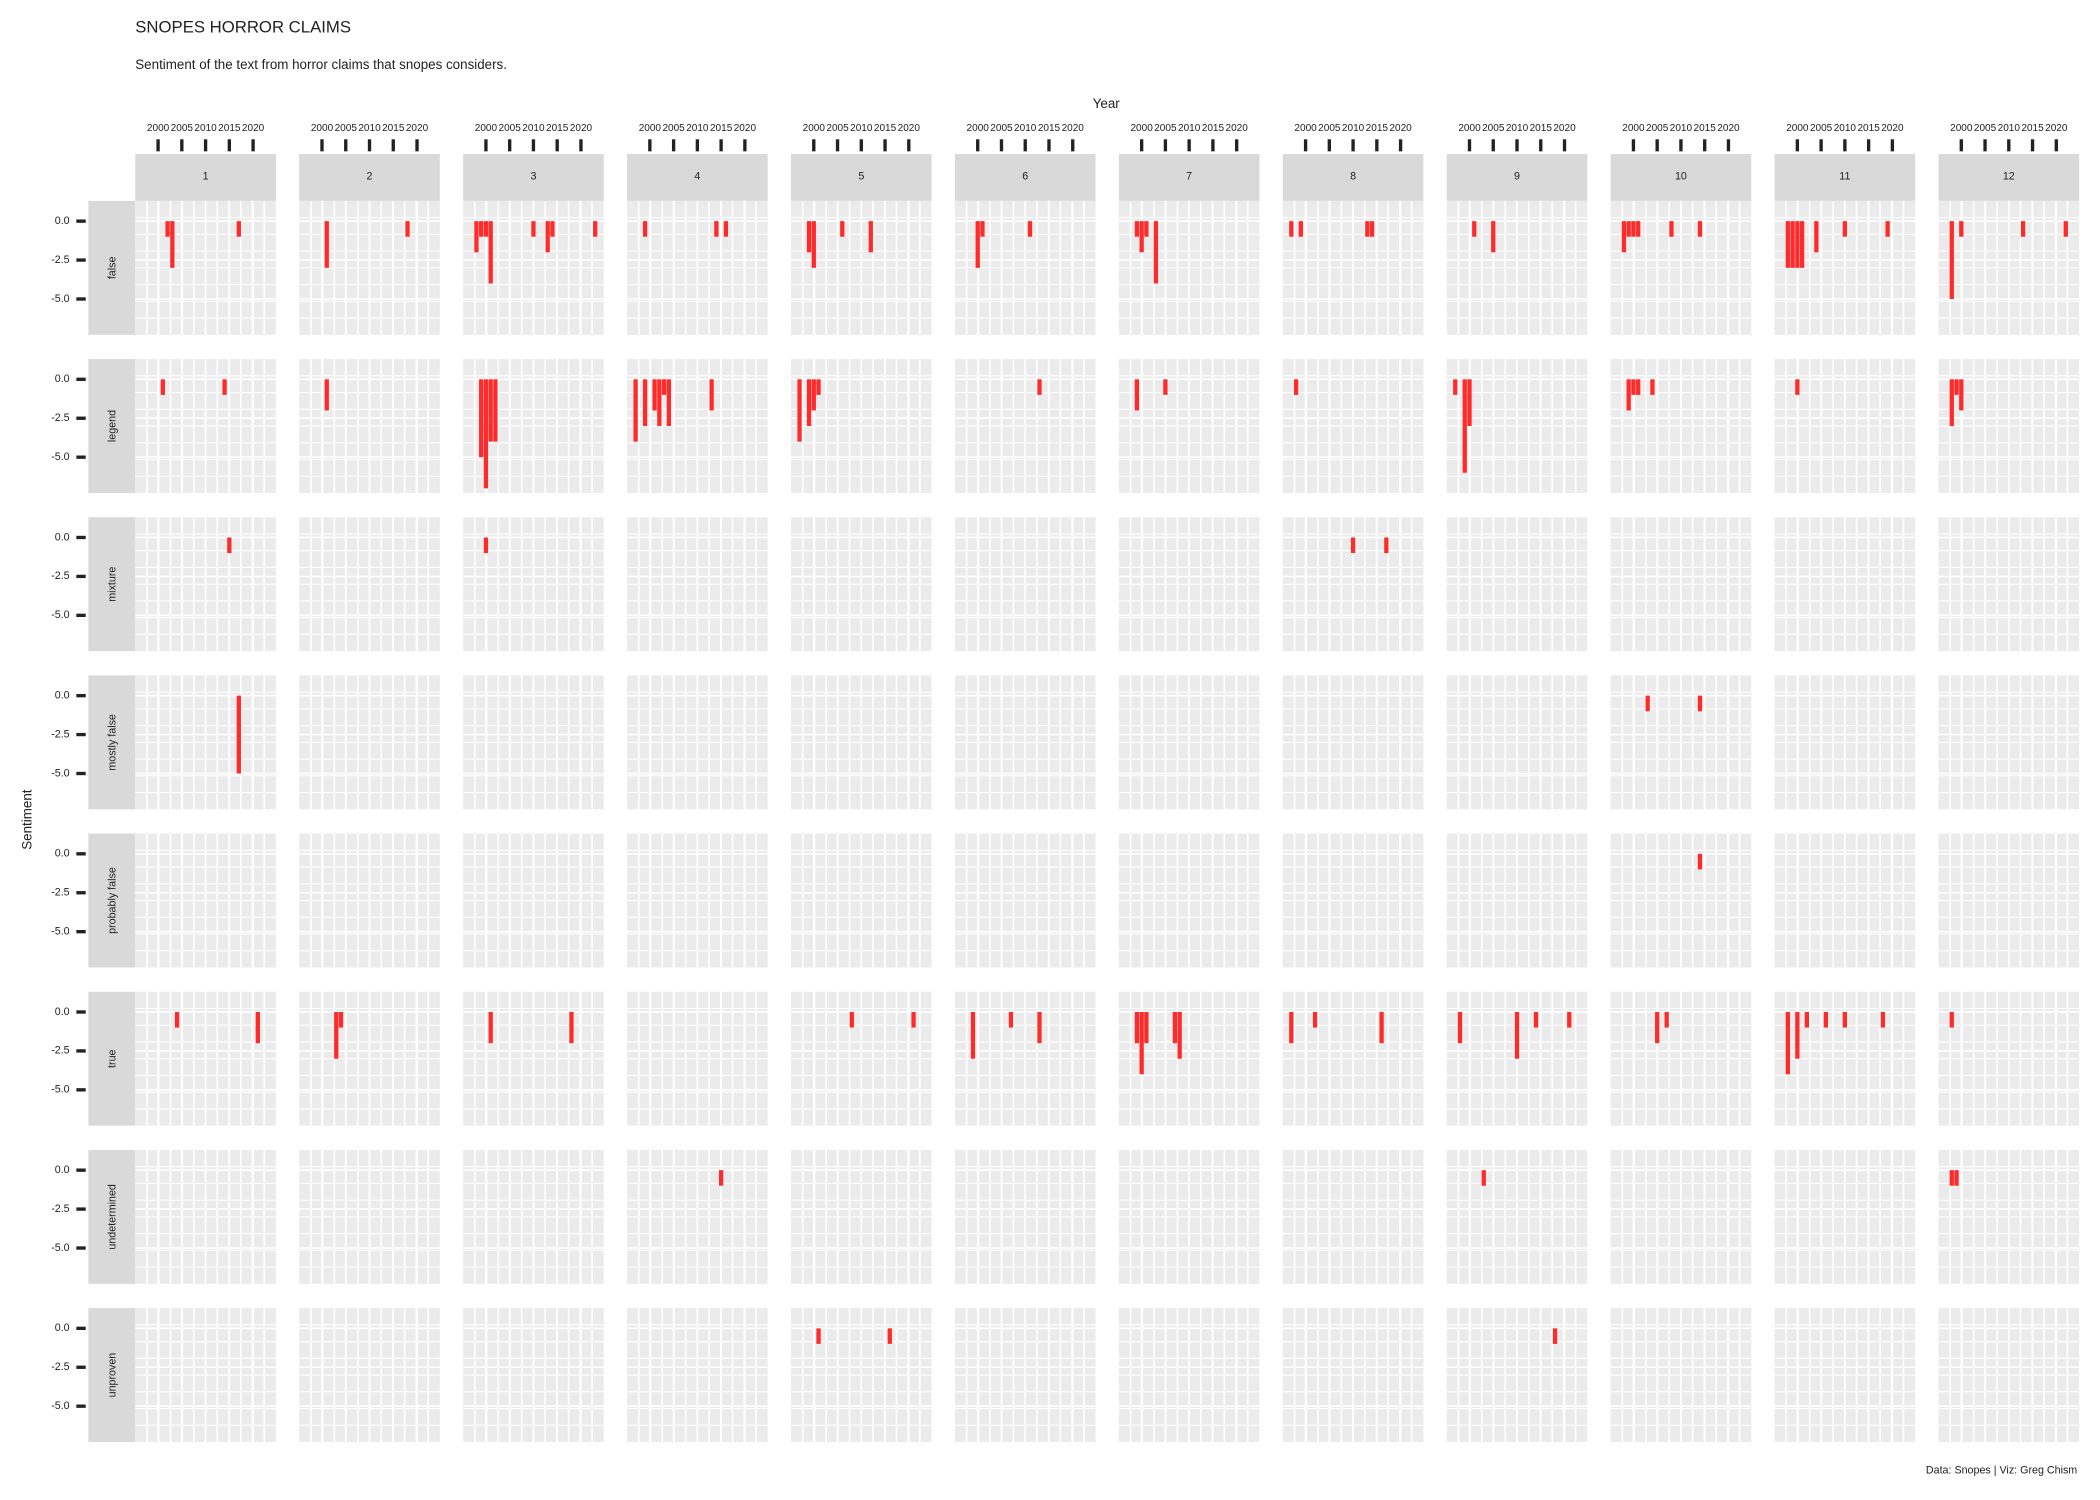  I want to click on row-strip-label: unproven, so click(112, 1375).